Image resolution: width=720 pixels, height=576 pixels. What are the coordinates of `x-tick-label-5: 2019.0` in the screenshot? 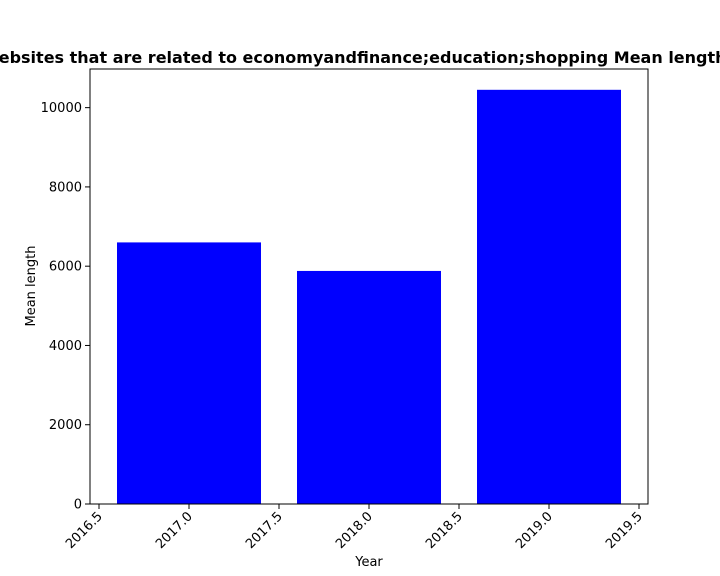 It's located at (534, 530).